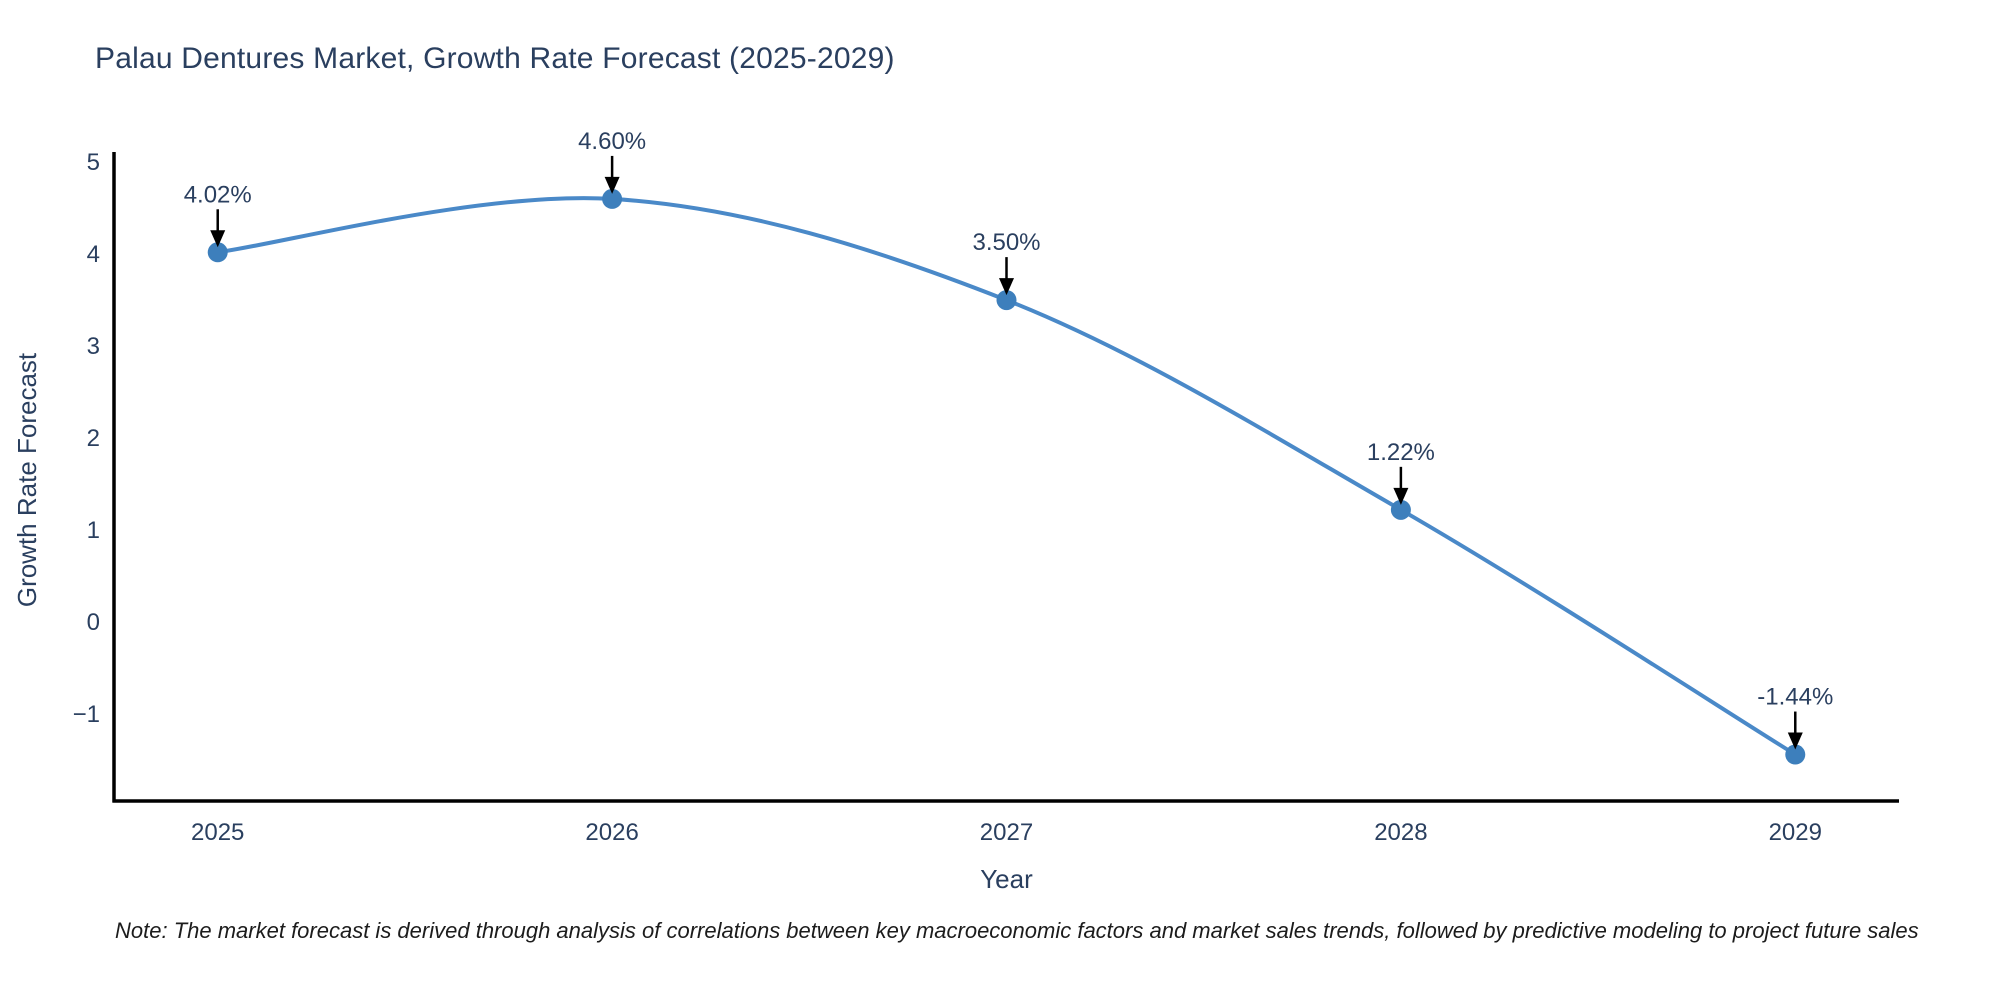 The height and width of the screenshot is (1000, 2000). Describe the element at coordinates (1401, 452) in the screenshot. I see `point-annotation-label: 1.22%` at that location.